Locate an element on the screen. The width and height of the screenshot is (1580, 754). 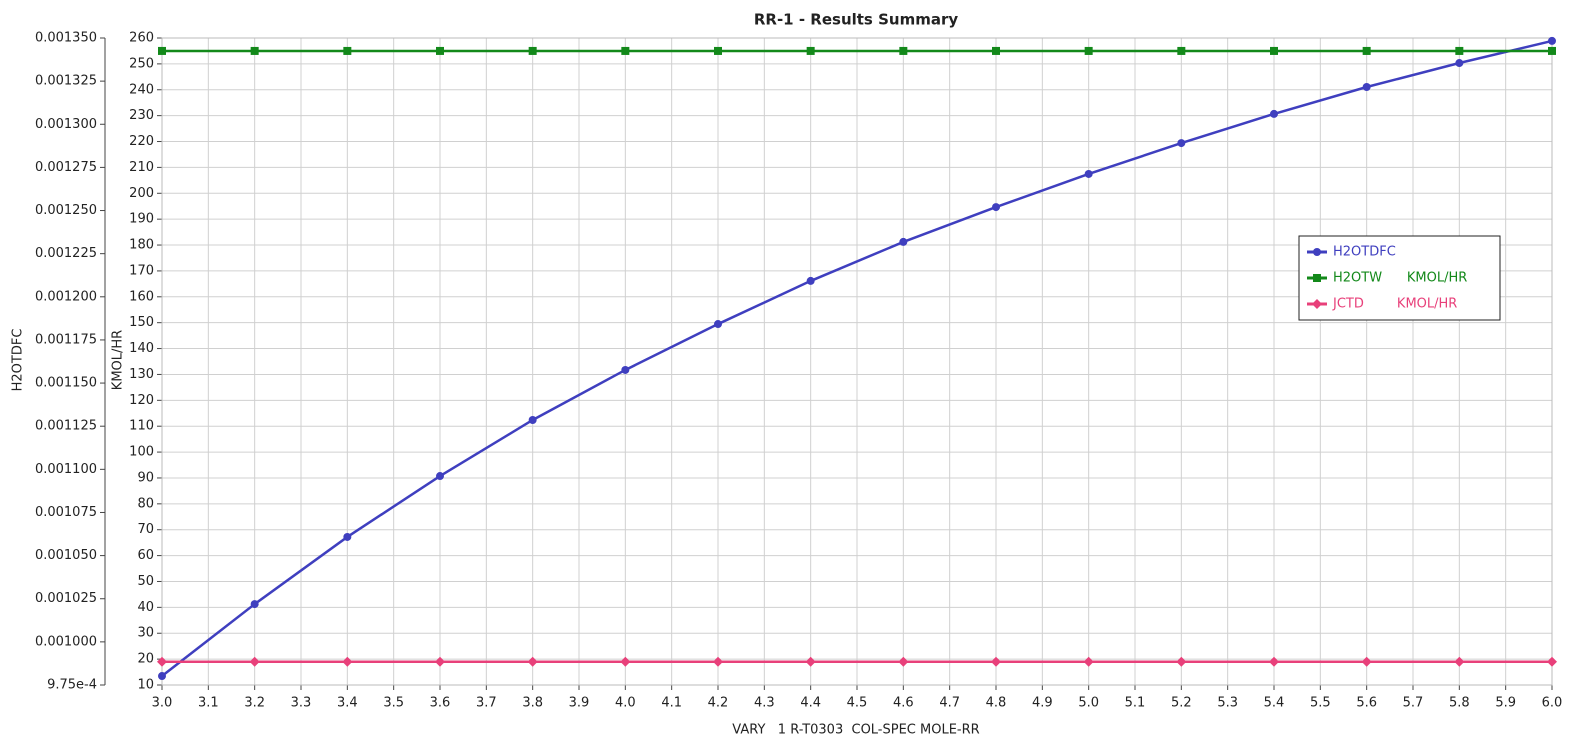
y-tick-label: 0.001000 is located at coordinates (66, 641).